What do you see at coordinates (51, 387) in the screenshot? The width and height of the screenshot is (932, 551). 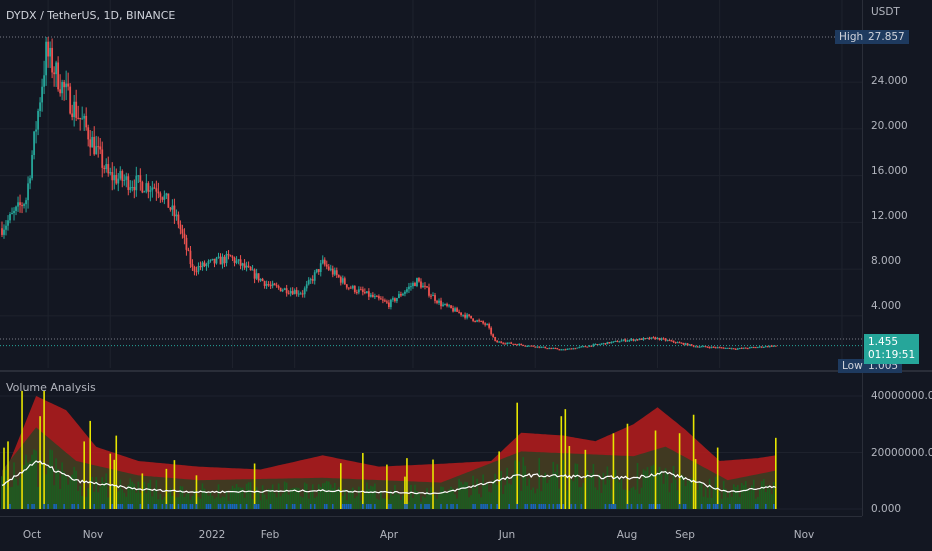 I see `volume-indicator-legend: Volume Analysis` at bounding box center [51, 387].